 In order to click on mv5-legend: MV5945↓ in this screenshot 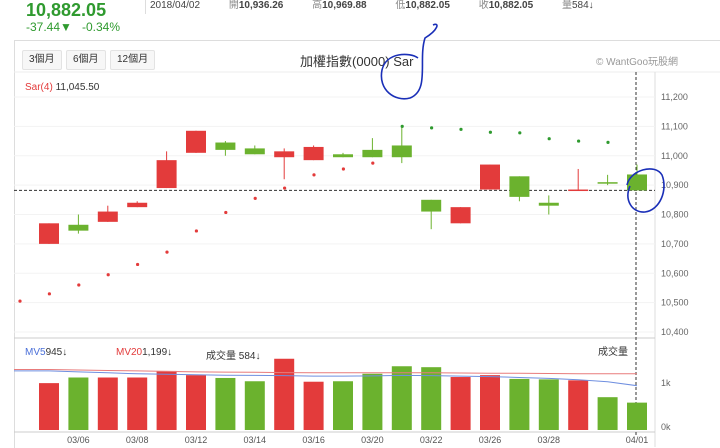, I will do `click(46, 352)`.